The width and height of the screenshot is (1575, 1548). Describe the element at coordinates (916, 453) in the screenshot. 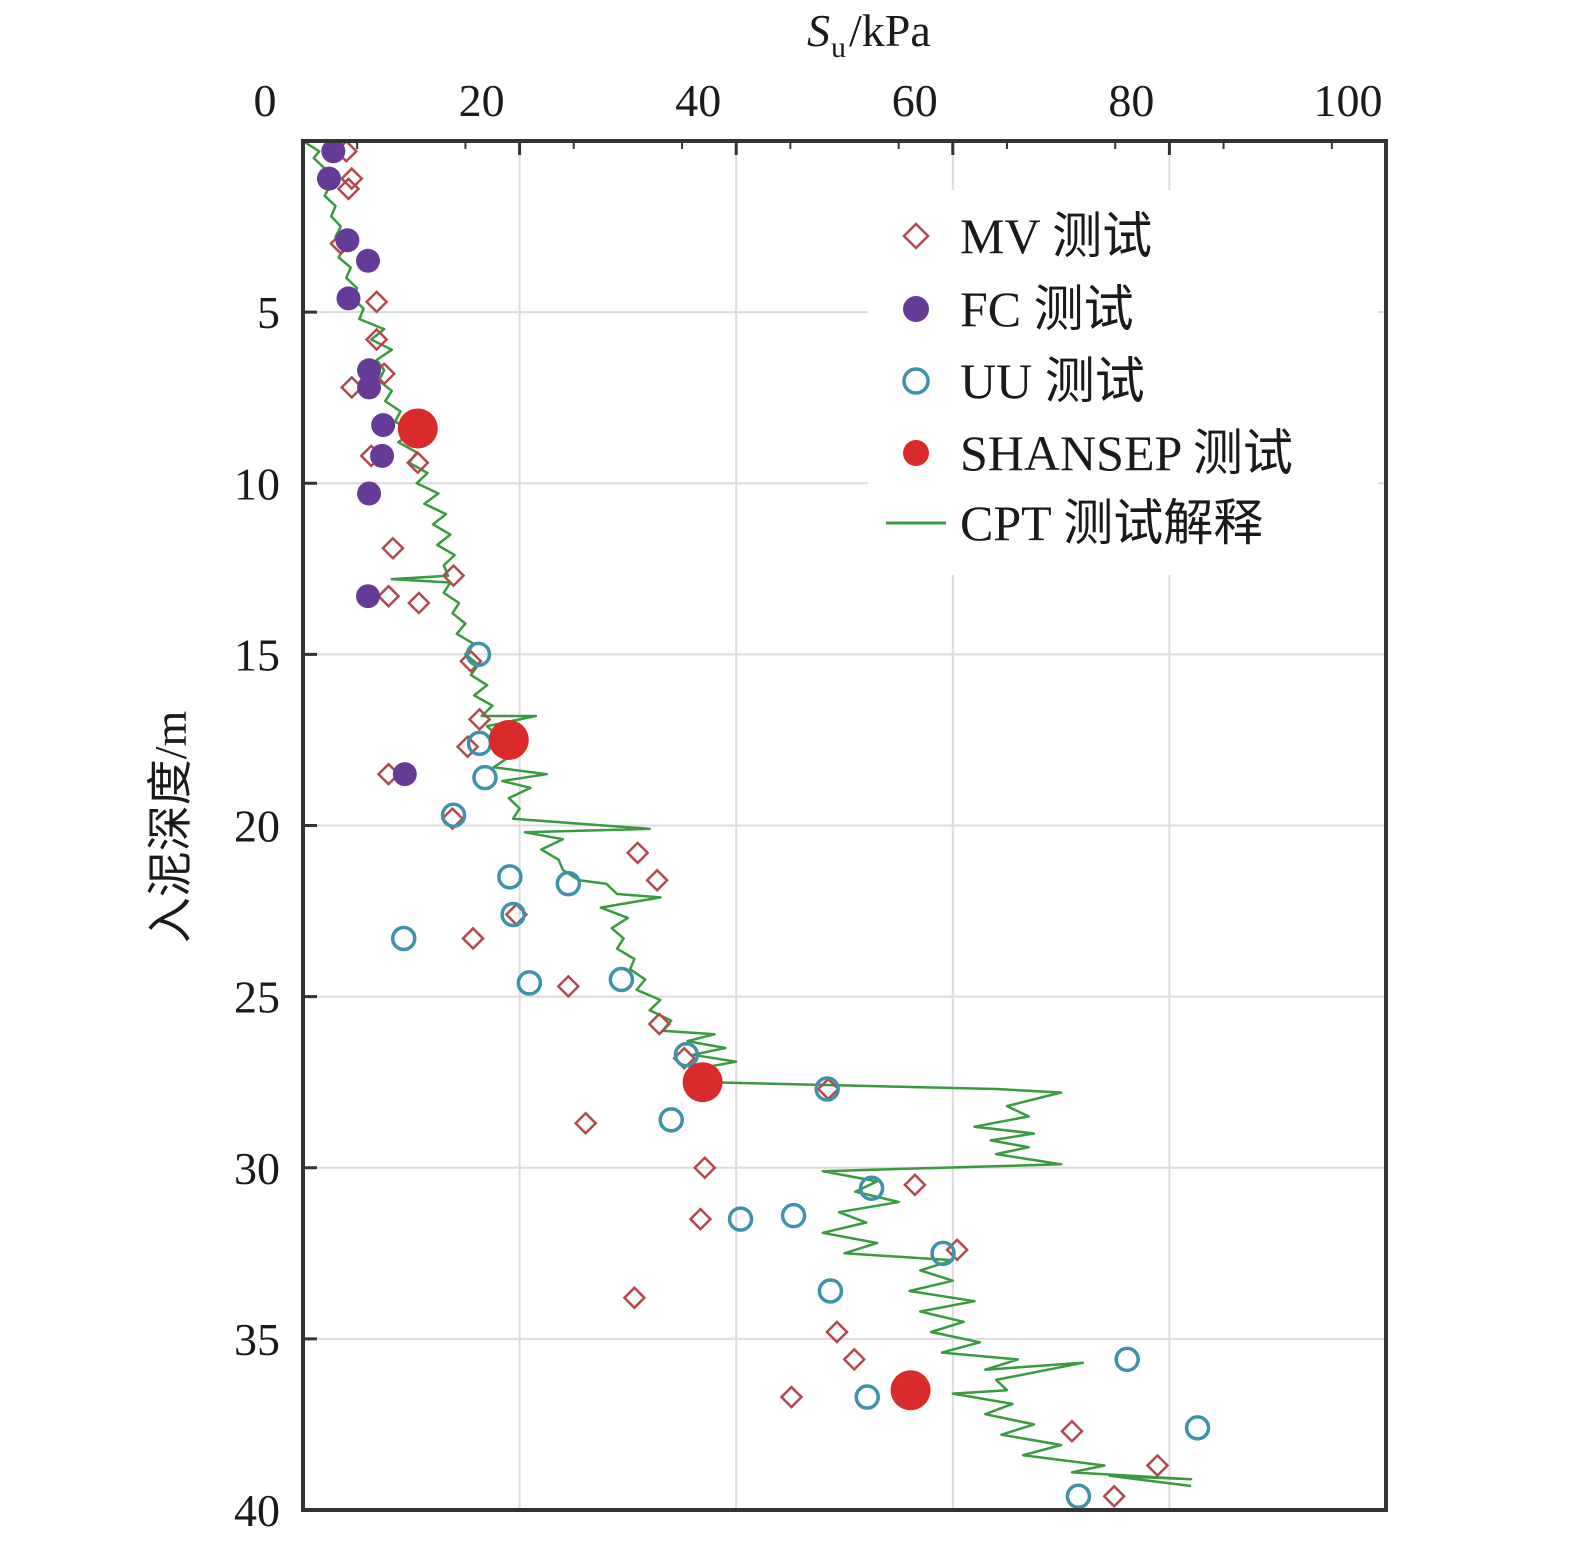

I see `legend-swatch-shansep` at that location.